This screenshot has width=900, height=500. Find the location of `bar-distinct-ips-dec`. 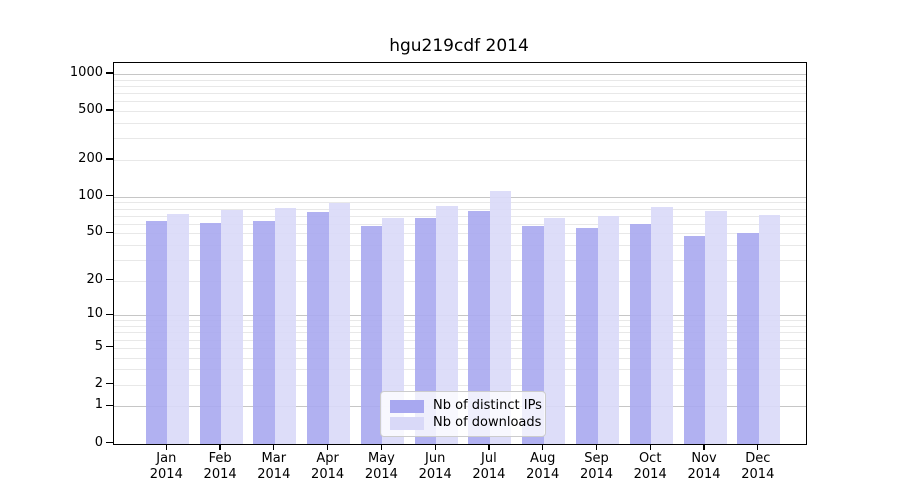

bar-distinct-ips-dec is located at coordinates (748, 338).